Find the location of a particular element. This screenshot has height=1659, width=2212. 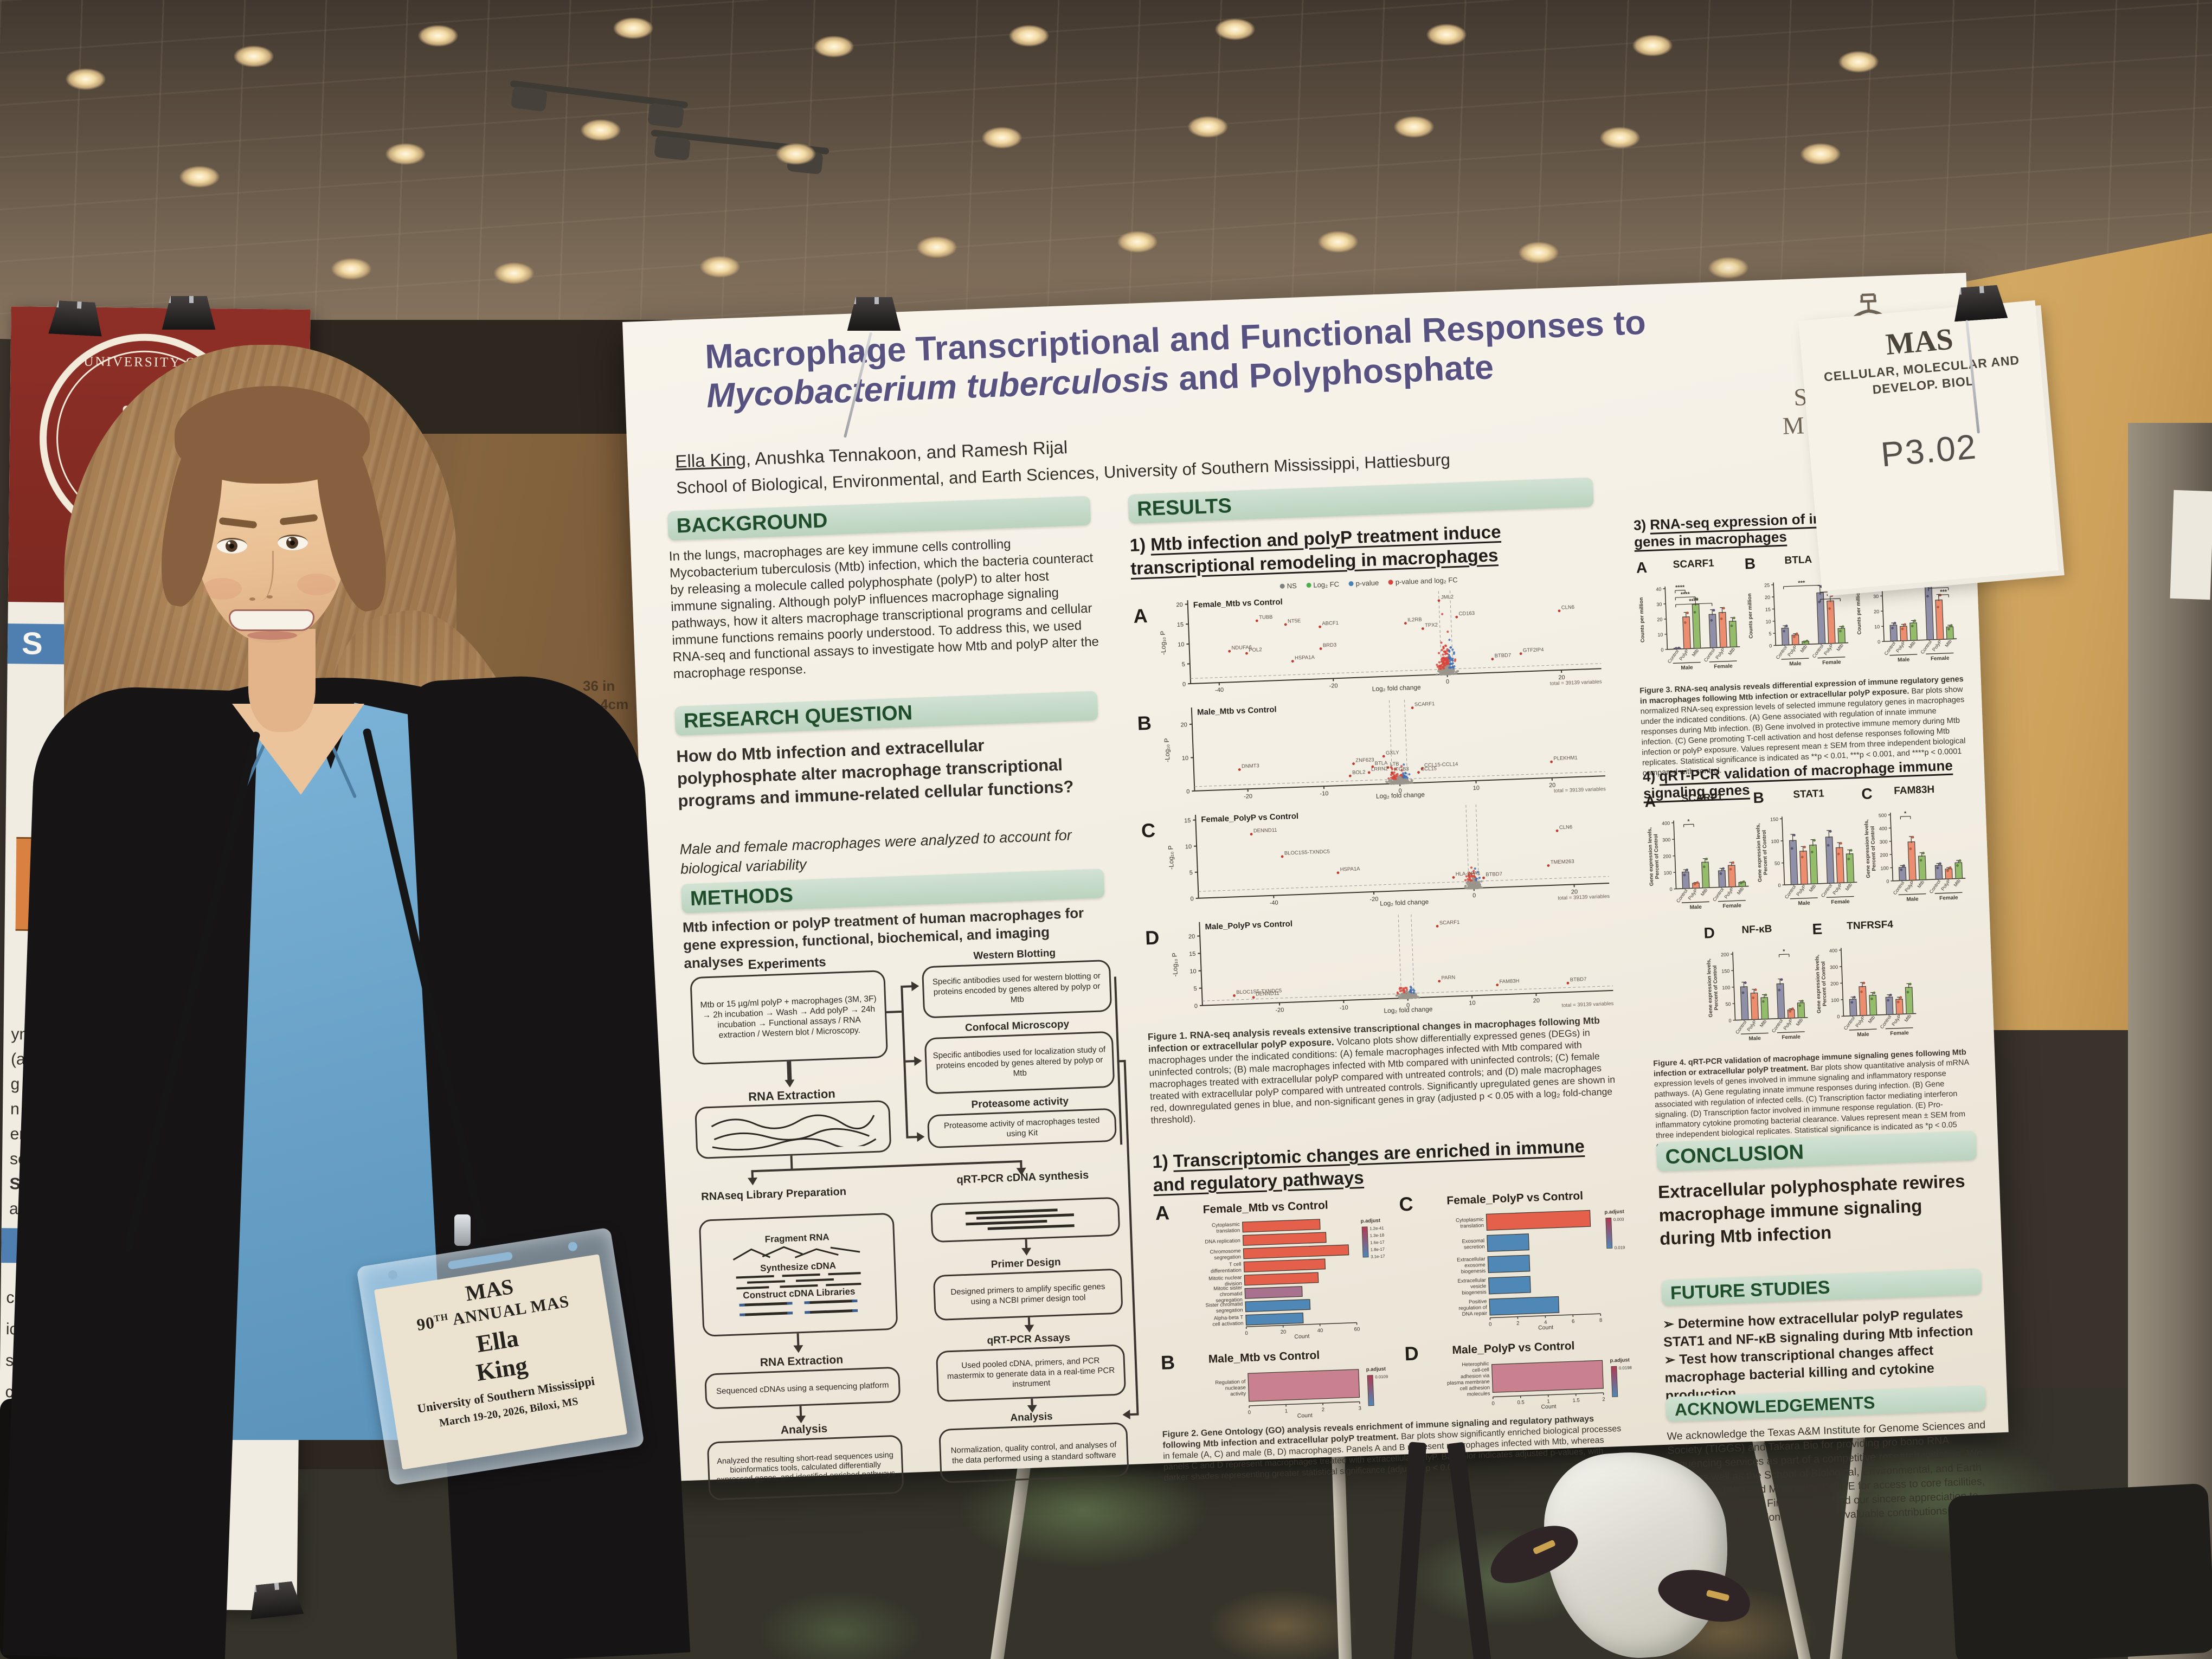

svg-text: exosome is located at coordinates (1475, 1265).